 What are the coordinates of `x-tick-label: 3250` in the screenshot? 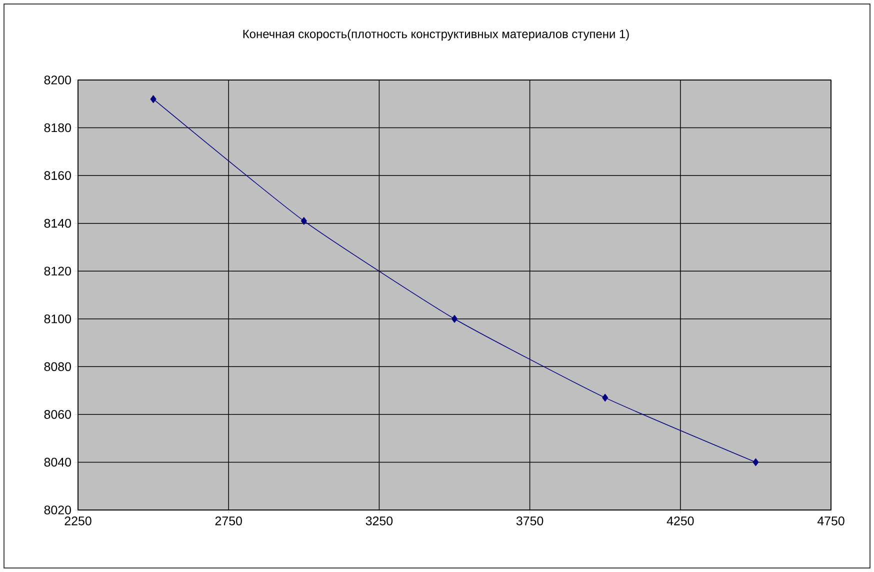 It's located at (379, 521).